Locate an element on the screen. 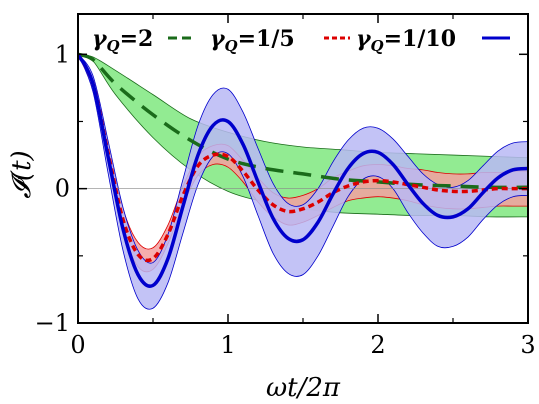 The width and height of the screenshot is (539, 404). legend-entry-1: γQ=1/5 is located at coordinates (280, 40).